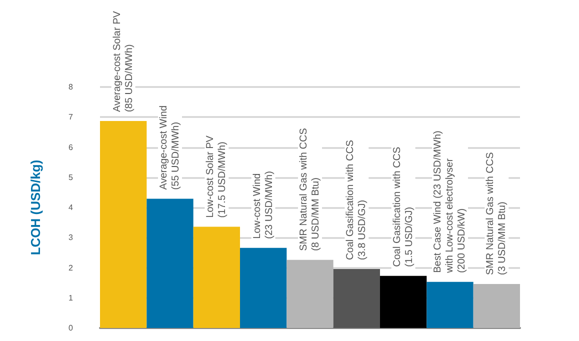  What do you see at coordinates (71, 328) in the screenshot?
I see `y-tick-label: 0` at bounding box center [71, 328].